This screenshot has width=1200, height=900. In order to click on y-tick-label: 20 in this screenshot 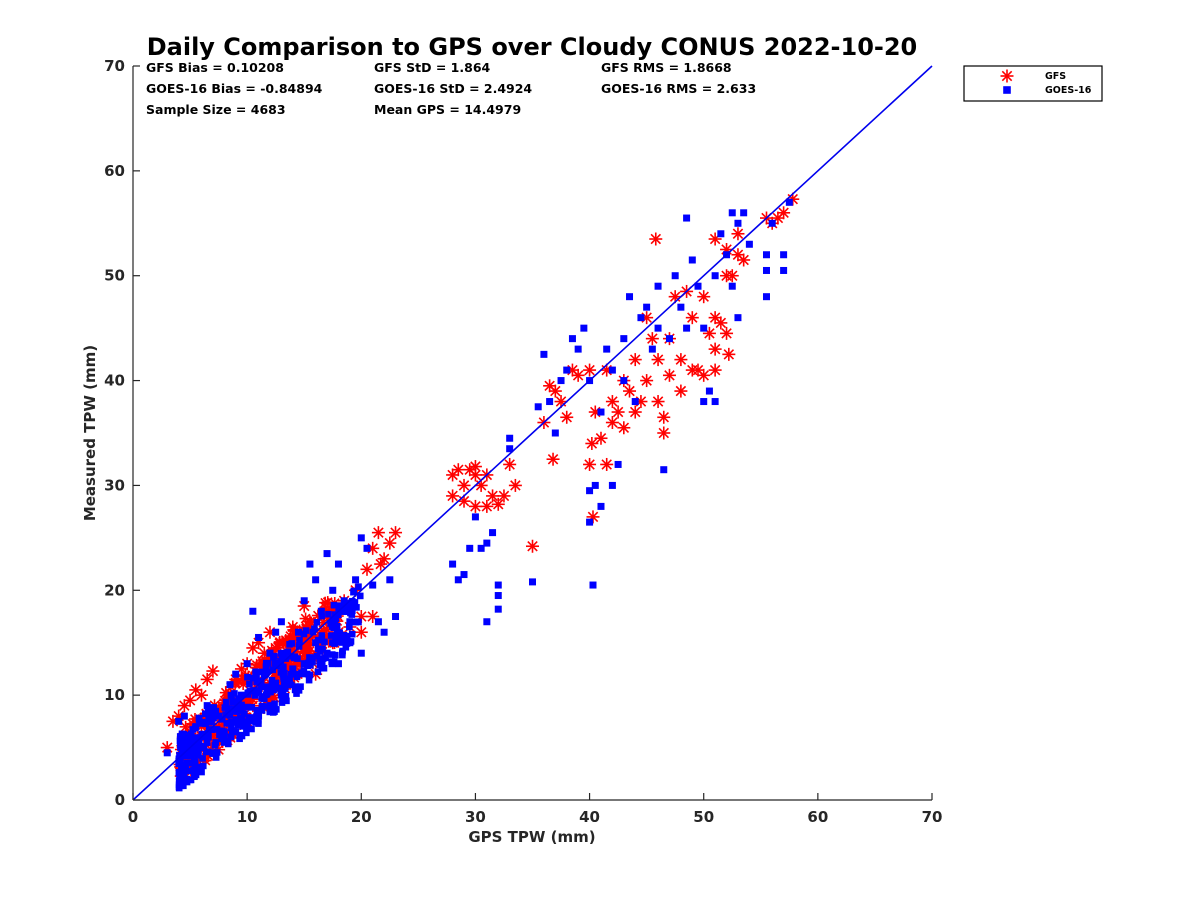, I will do `click(114, 590)`.